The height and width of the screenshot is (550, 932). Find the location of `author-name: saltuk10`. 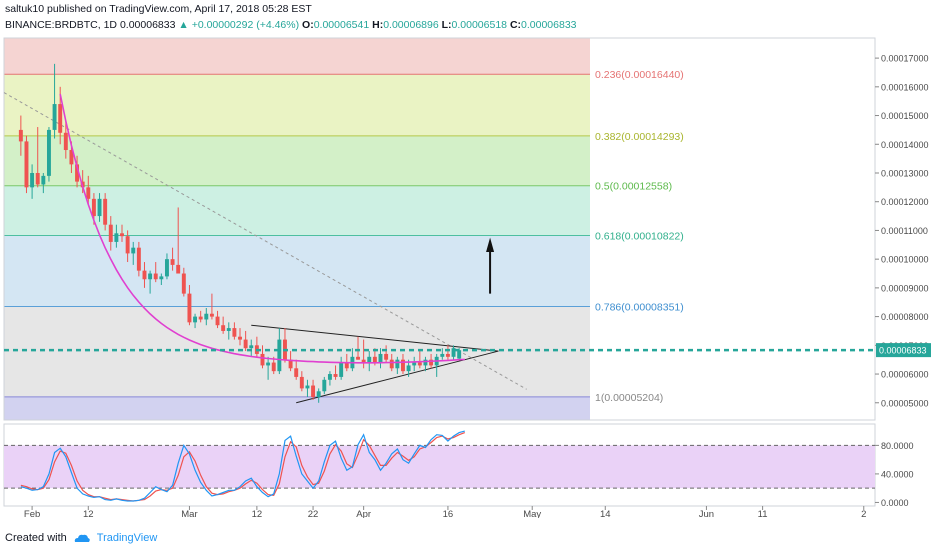

author-name: saltuk10 is located at coordinates (25, 9).